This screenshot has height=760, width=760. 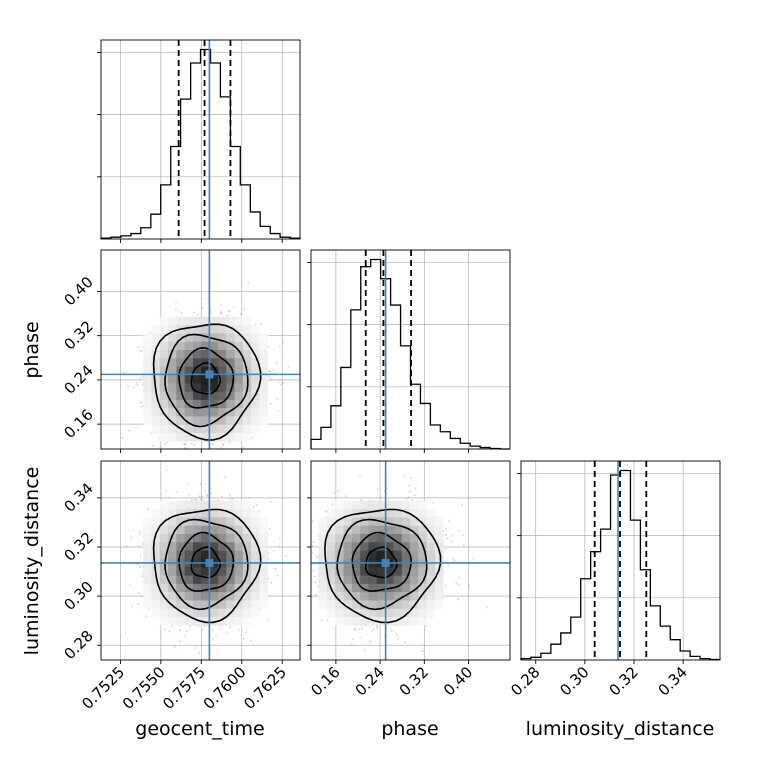 I want to click on histogram-panel-luminosity-distance, so click(x=619, y=562).